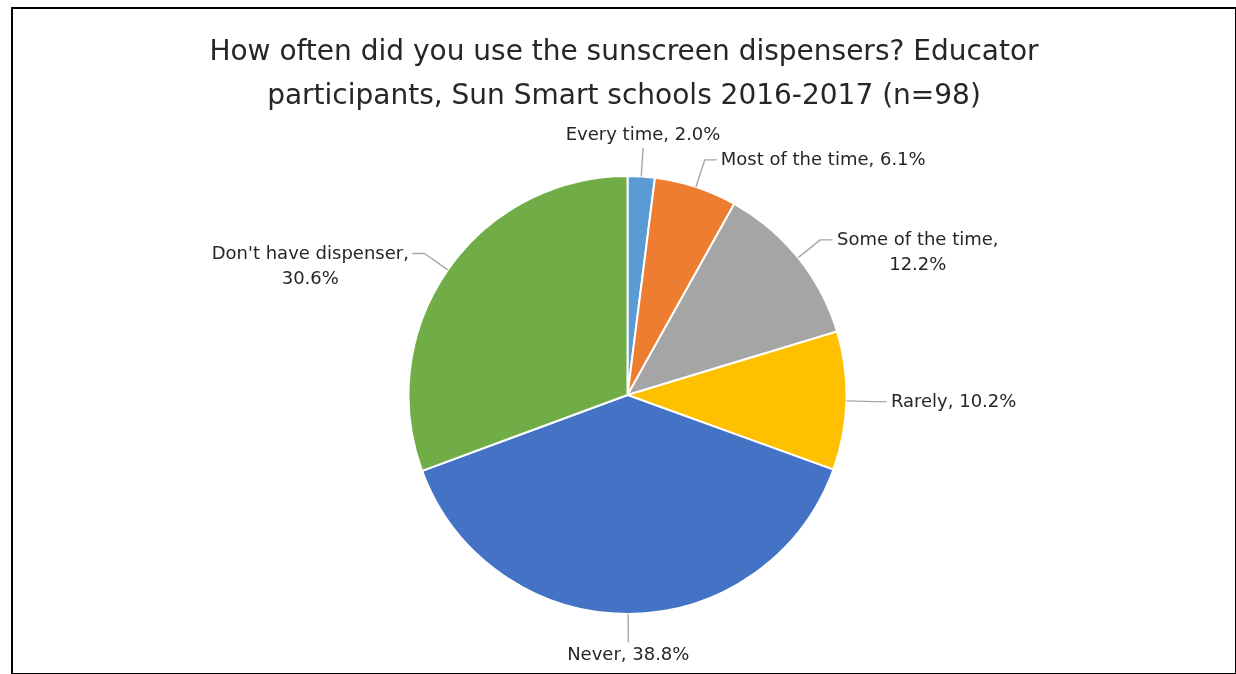 Image resolution: width=1236 pixels, height=674 pixels. Describe the element at coordinates (823, 158) in the screenshot. I see `slice-label: Most of the time, 6.1%` at that location.